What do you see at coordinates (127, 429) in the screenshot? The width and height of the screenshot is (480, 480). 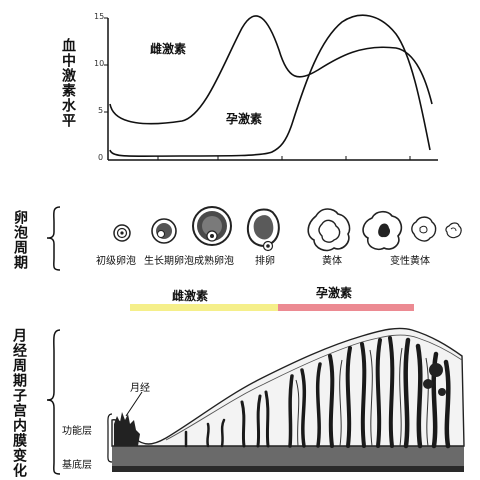 I see `menstrual-shedding` at bounding box center [127, 429].